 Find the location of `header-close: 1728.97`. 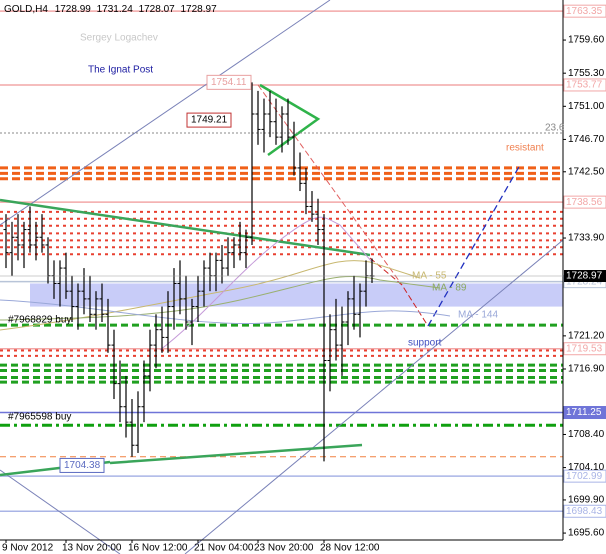

header-close: 1728.97 is located at coordinates (199, 9).